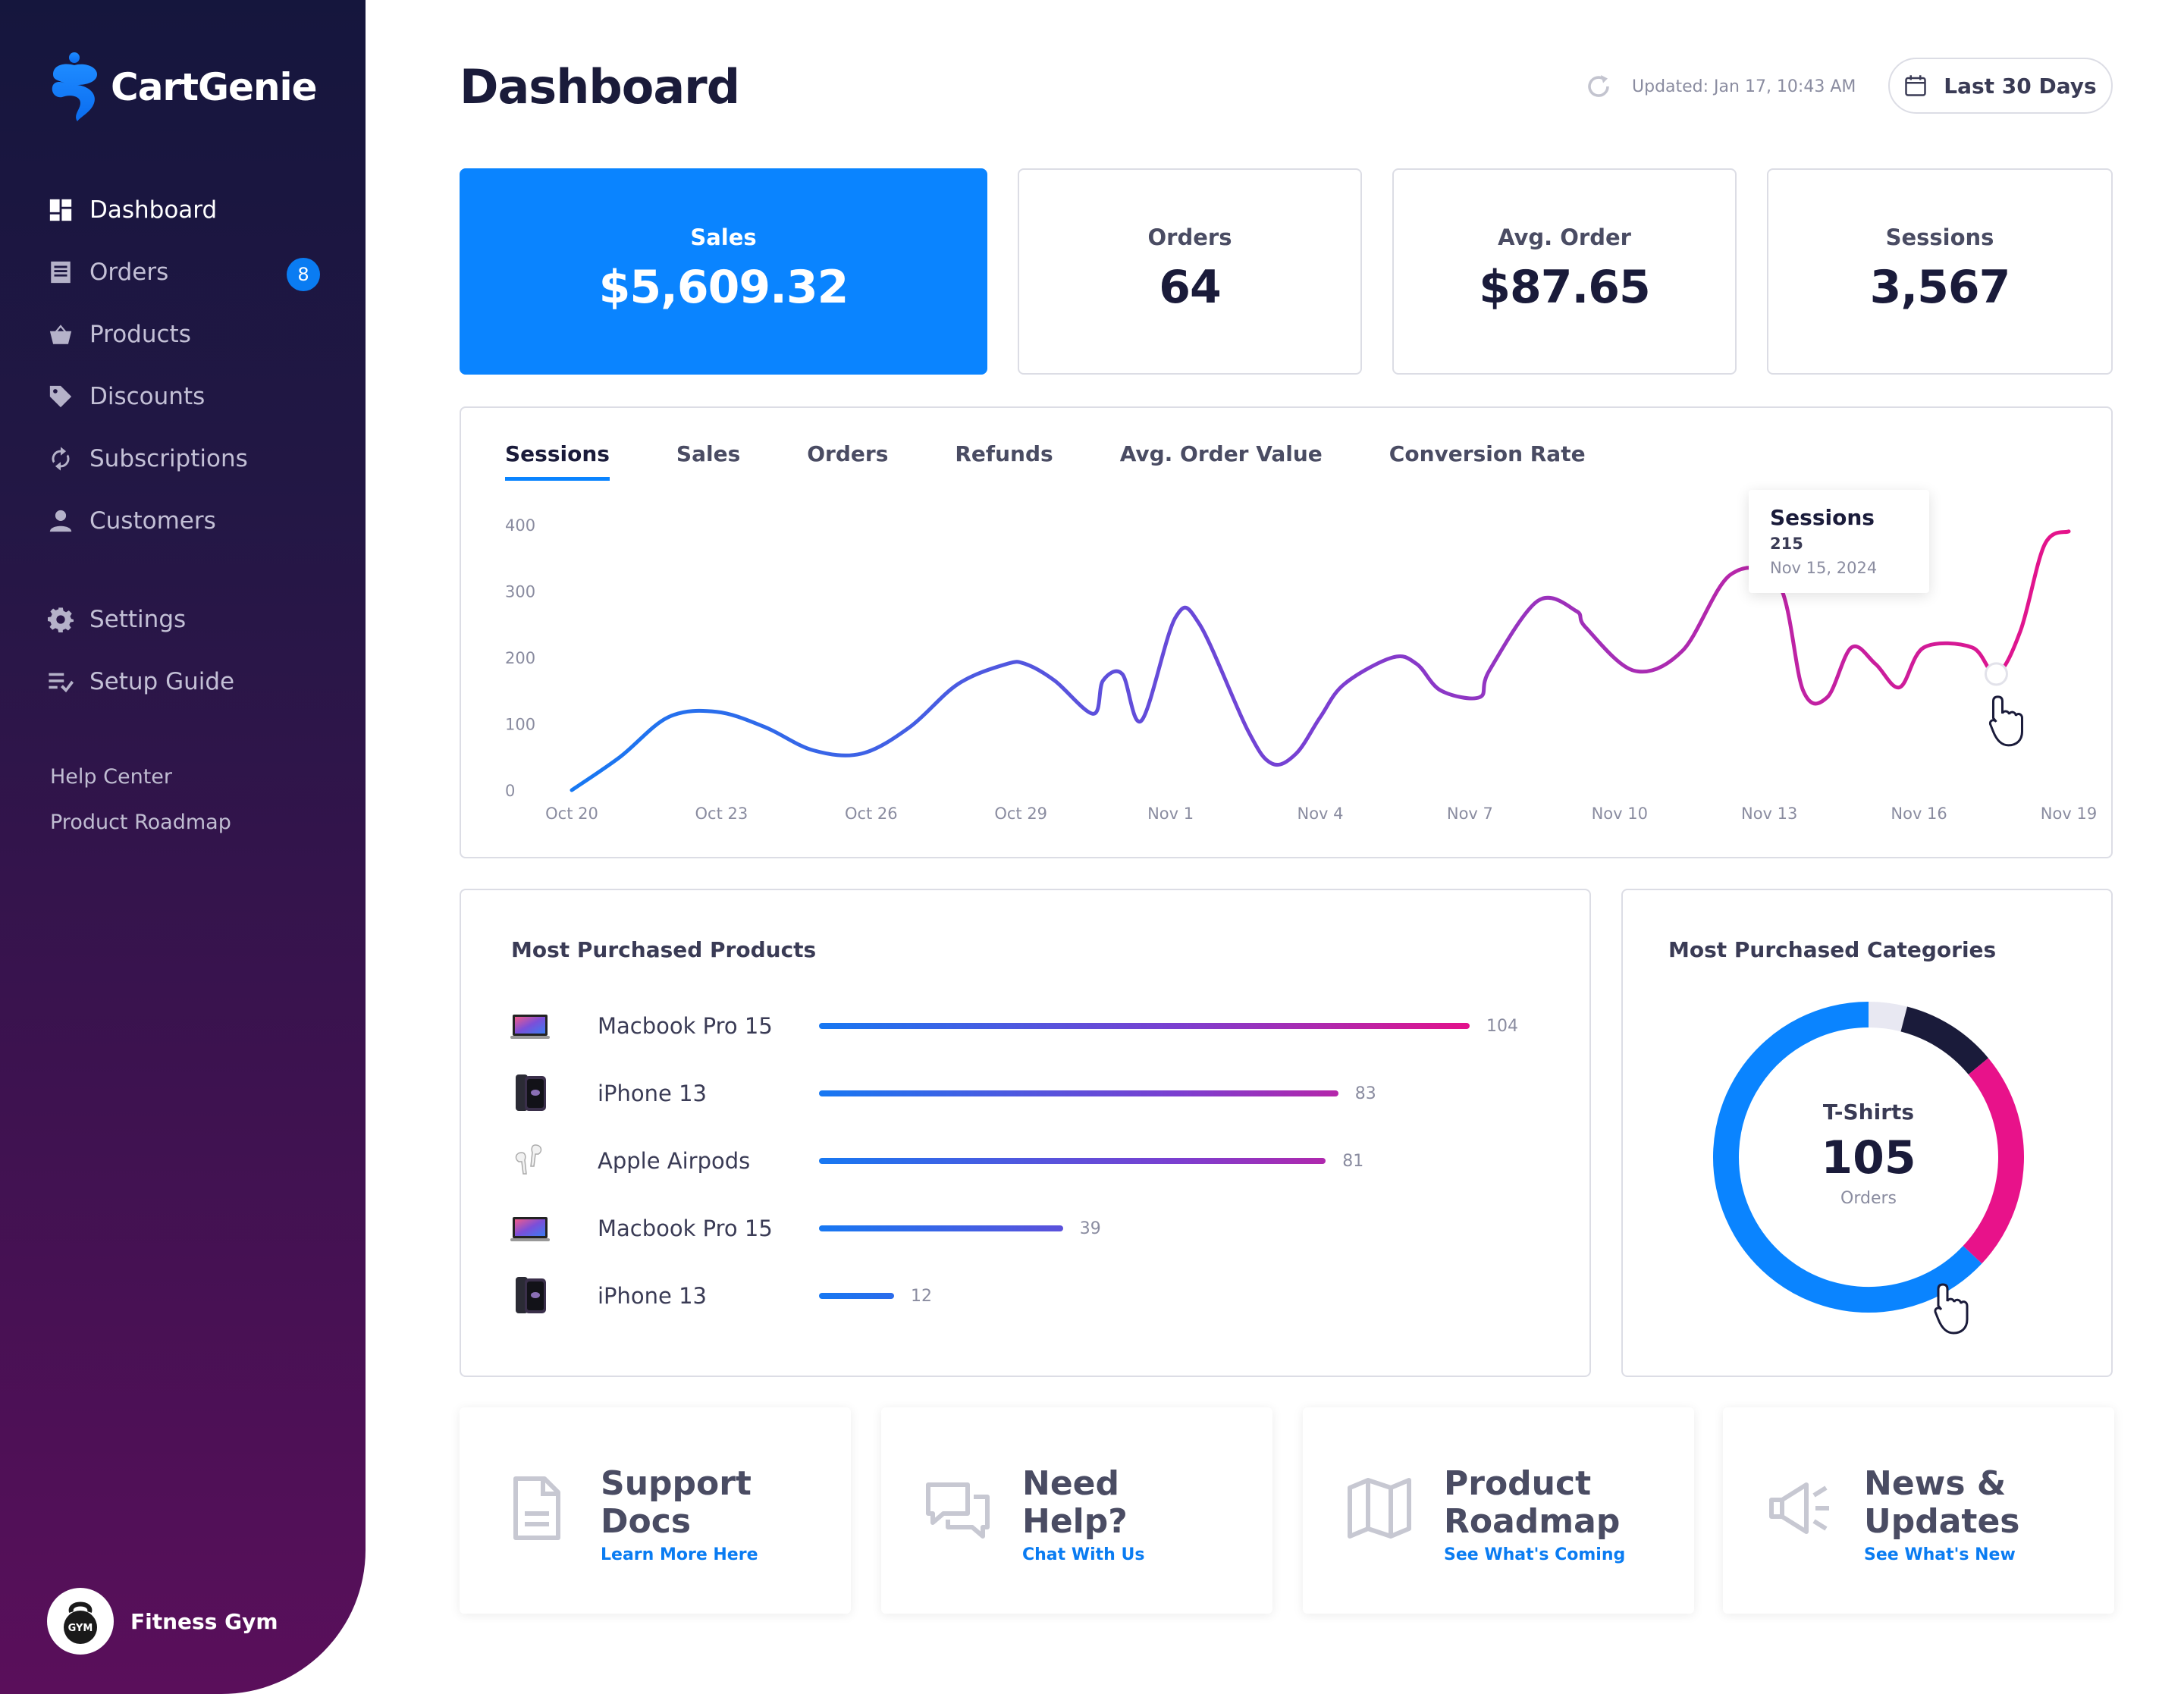 Image resolution: width=2184 pixels, height=1694 pixels. I want to click on tab-refunds: Refunds, so click(1004, 453).